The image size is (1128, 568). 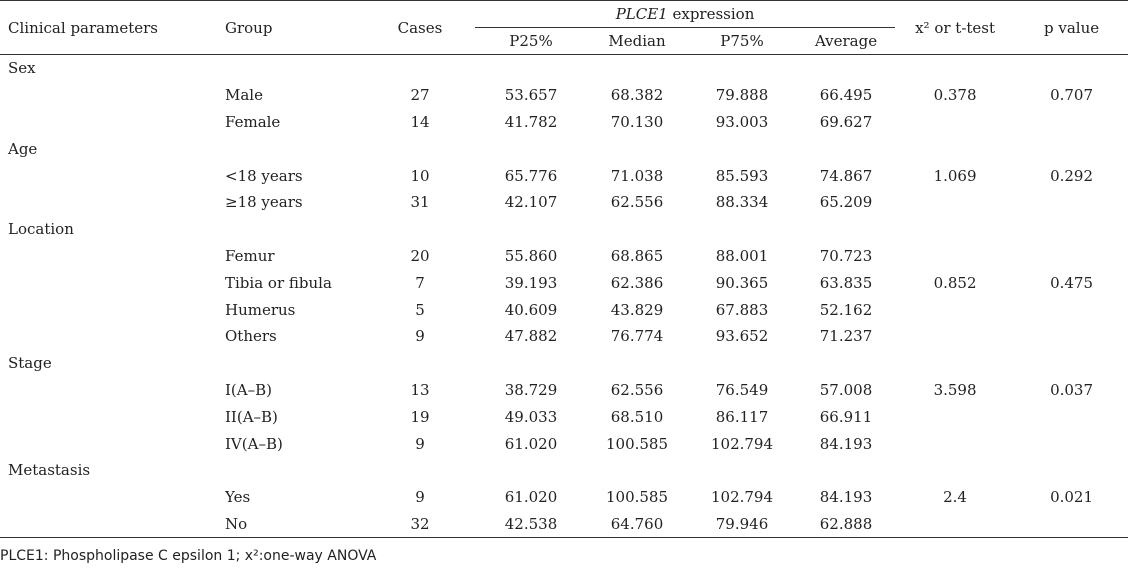 What do you see at coordinates (564, 416) in the screenshot?
I see `table-row: II(A–B) 19 49.033 68.510 86.117 66.911` at bounding box center [564, 416].